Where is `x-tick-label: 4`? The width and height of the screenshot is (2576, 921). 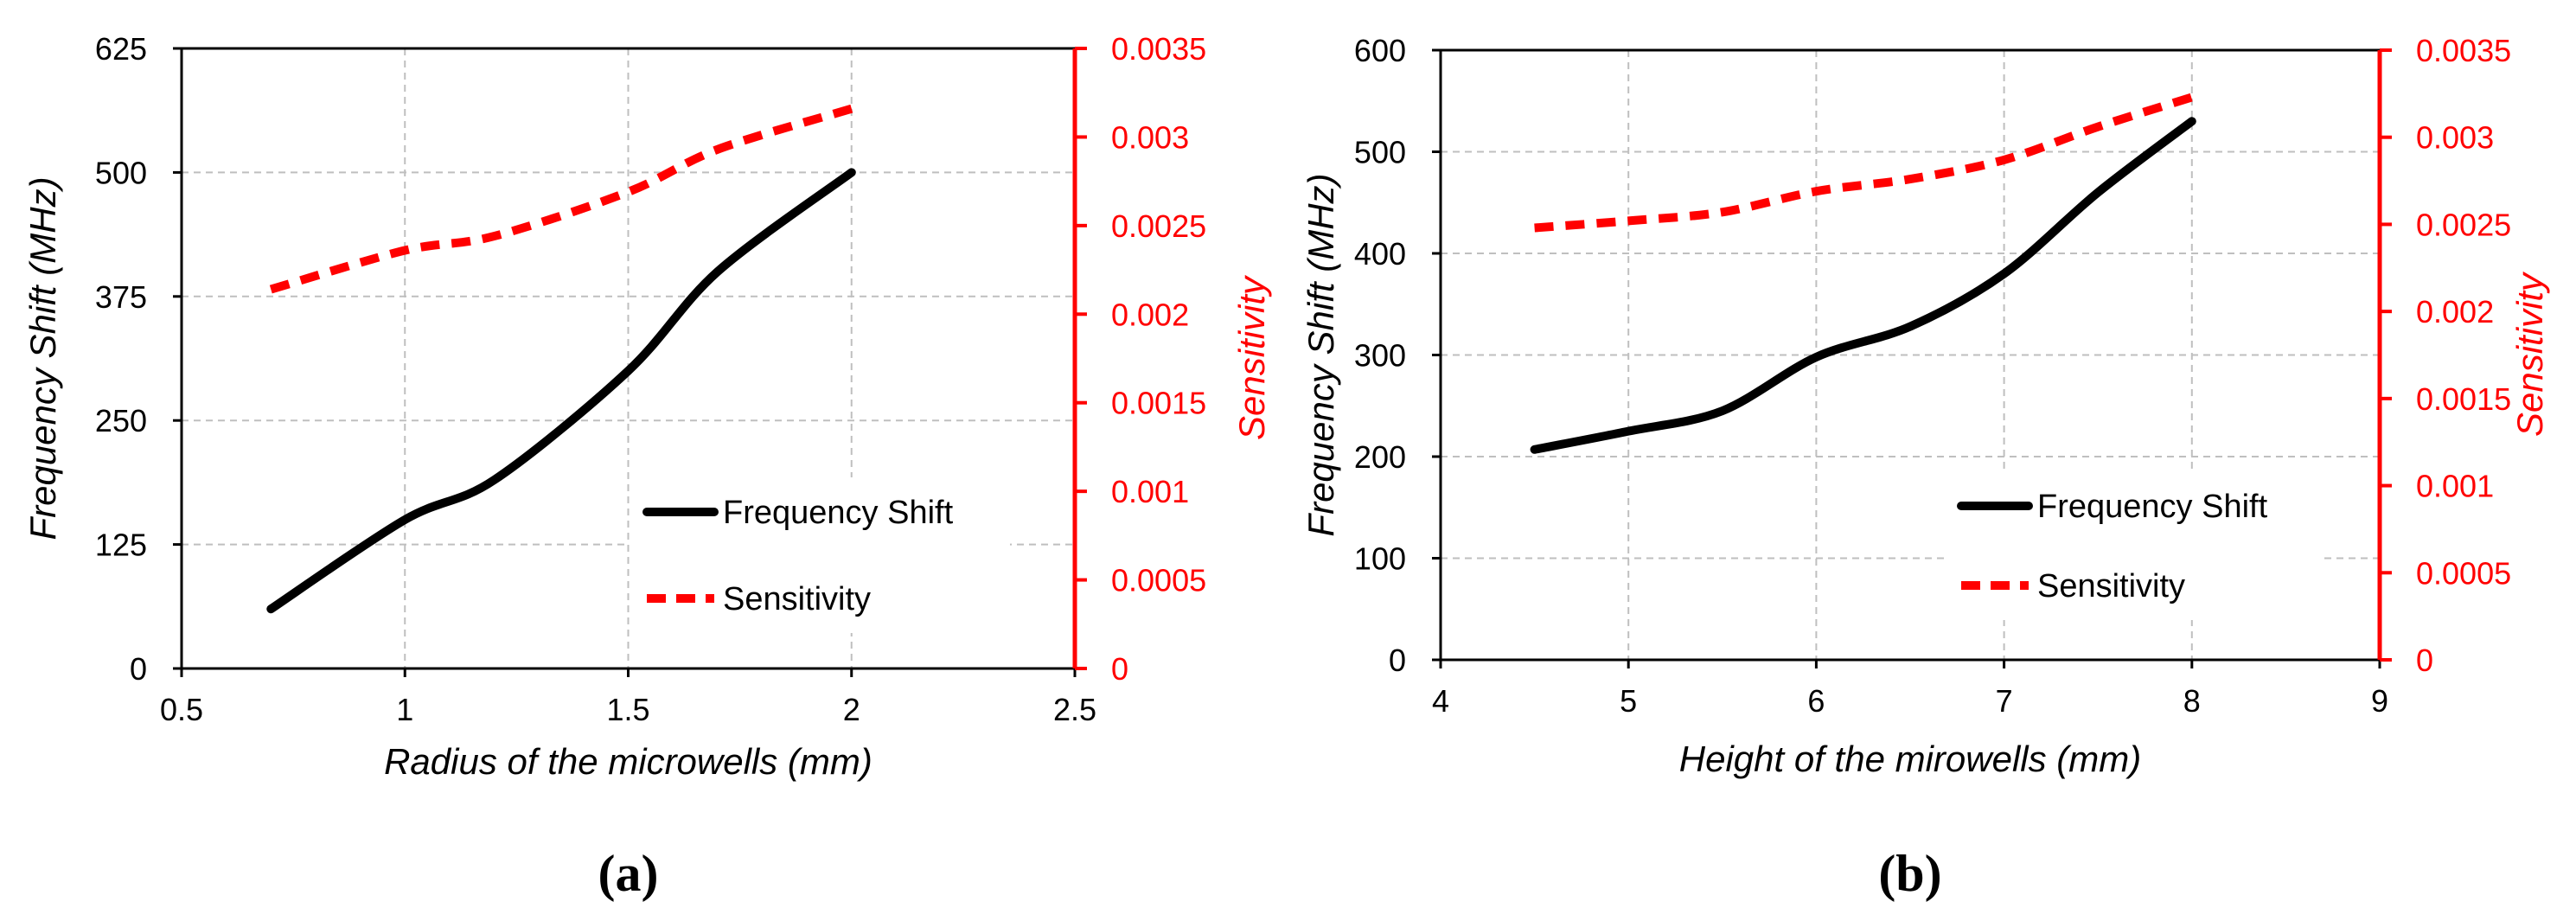 x-tick-label: 4 is located at coordinates (1440, 701).